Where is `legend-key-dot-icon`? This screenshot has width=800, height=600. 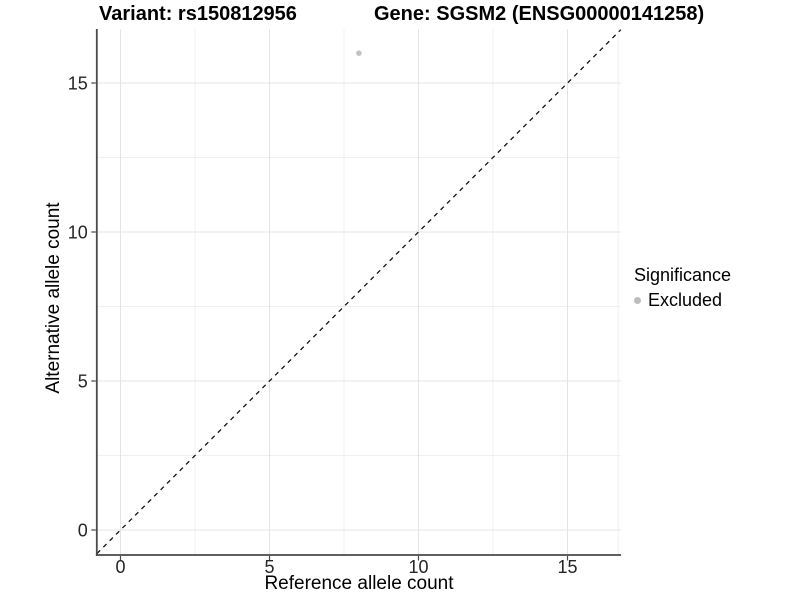
legend-key-dot-icon is located at coordinates (637, 300).